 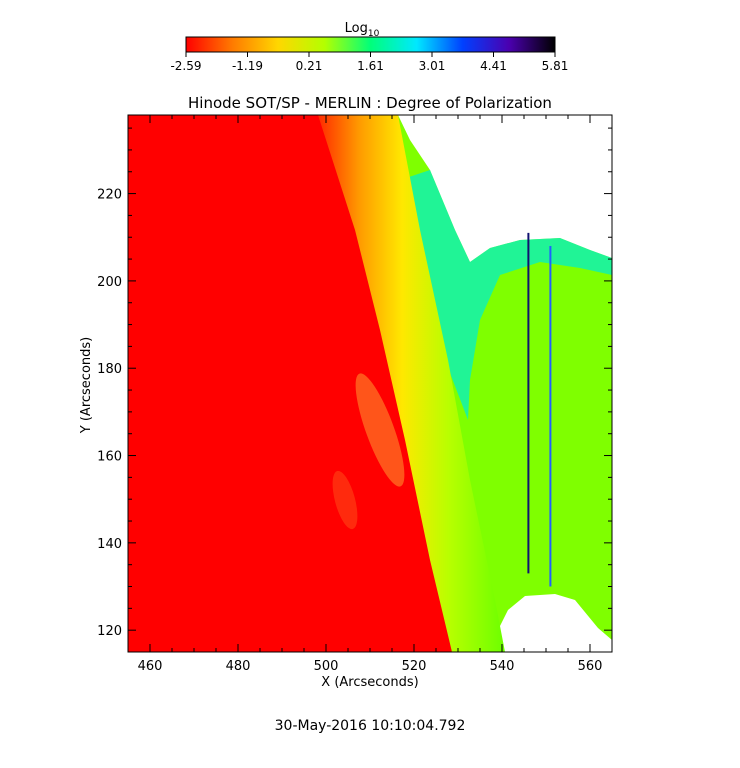 I want to click on y-tick-label: 220, so click(x=109, y=195).